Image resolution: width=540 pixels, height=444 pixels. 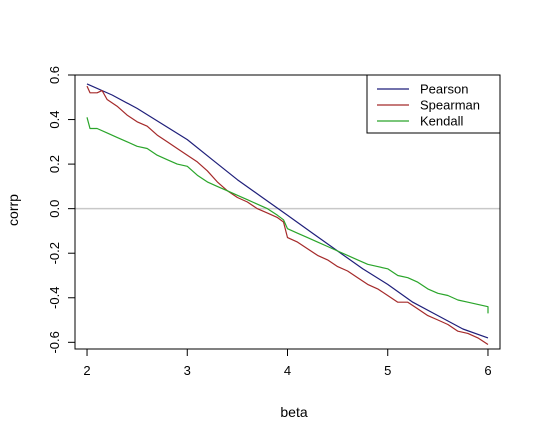 What do you see at coordinates (86, 370) in the screenshot?
I see `x-tick-label: 2` at bounding box center [86, 370].